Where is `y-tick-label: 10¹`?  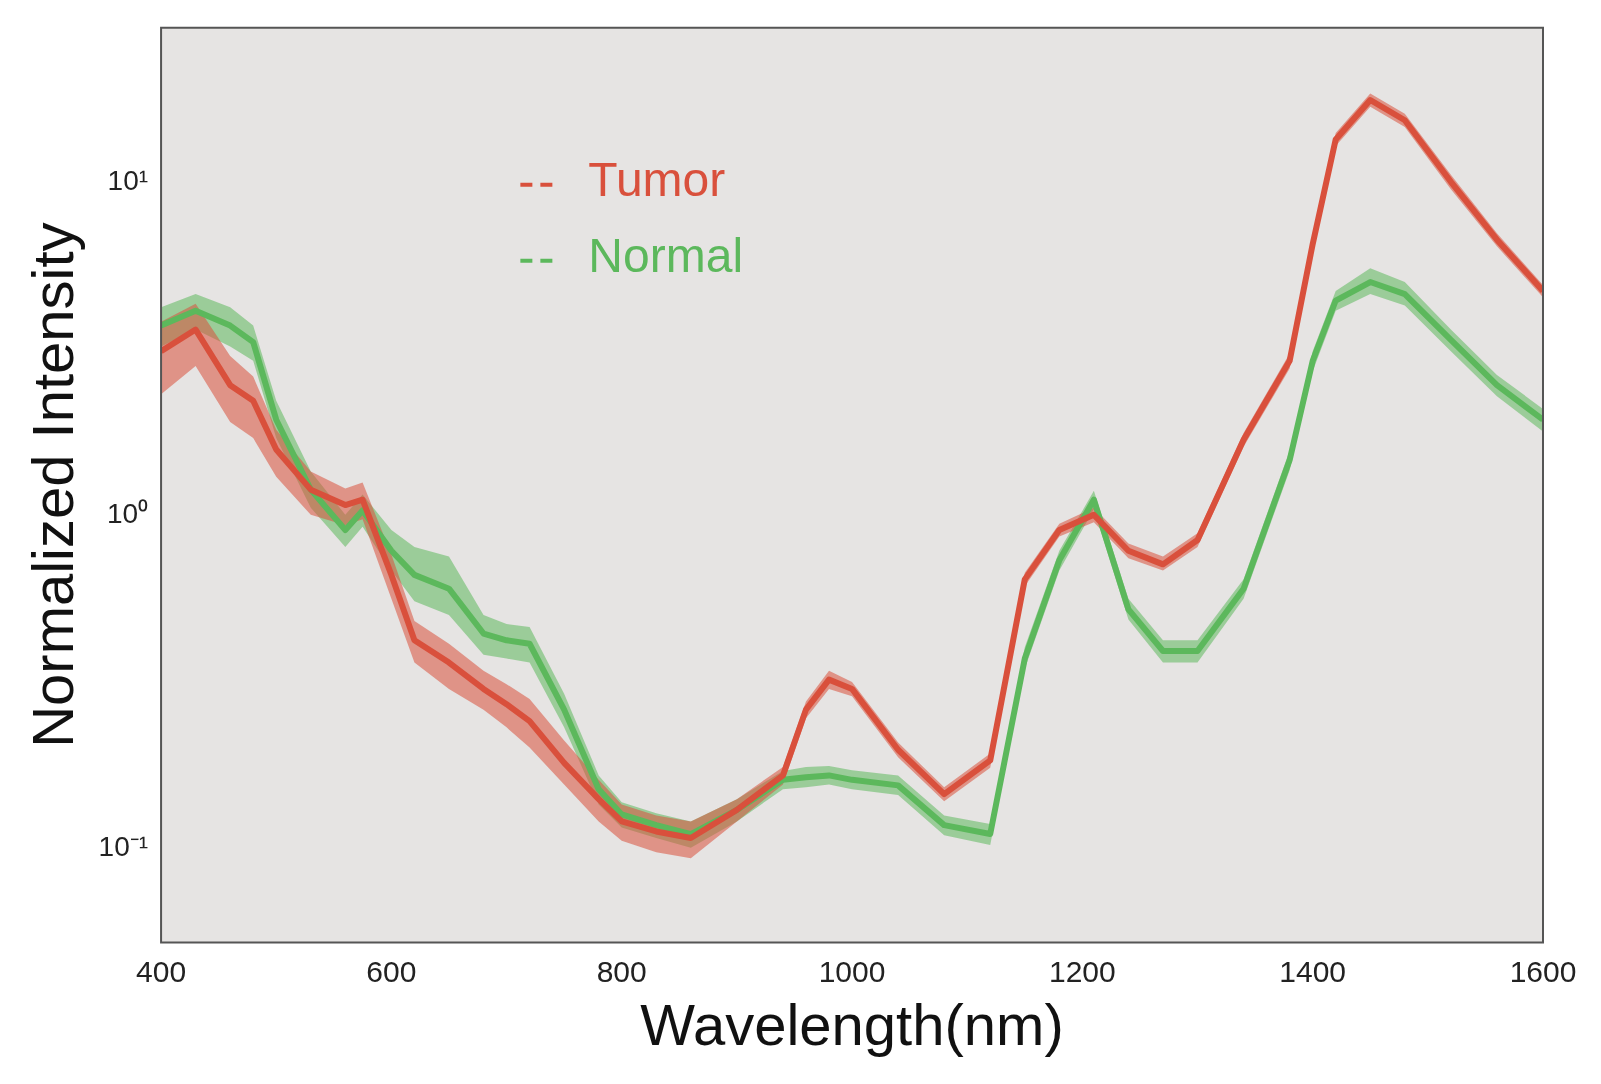
y-tick-label: 10¹ is located at coordinates (128, 180).